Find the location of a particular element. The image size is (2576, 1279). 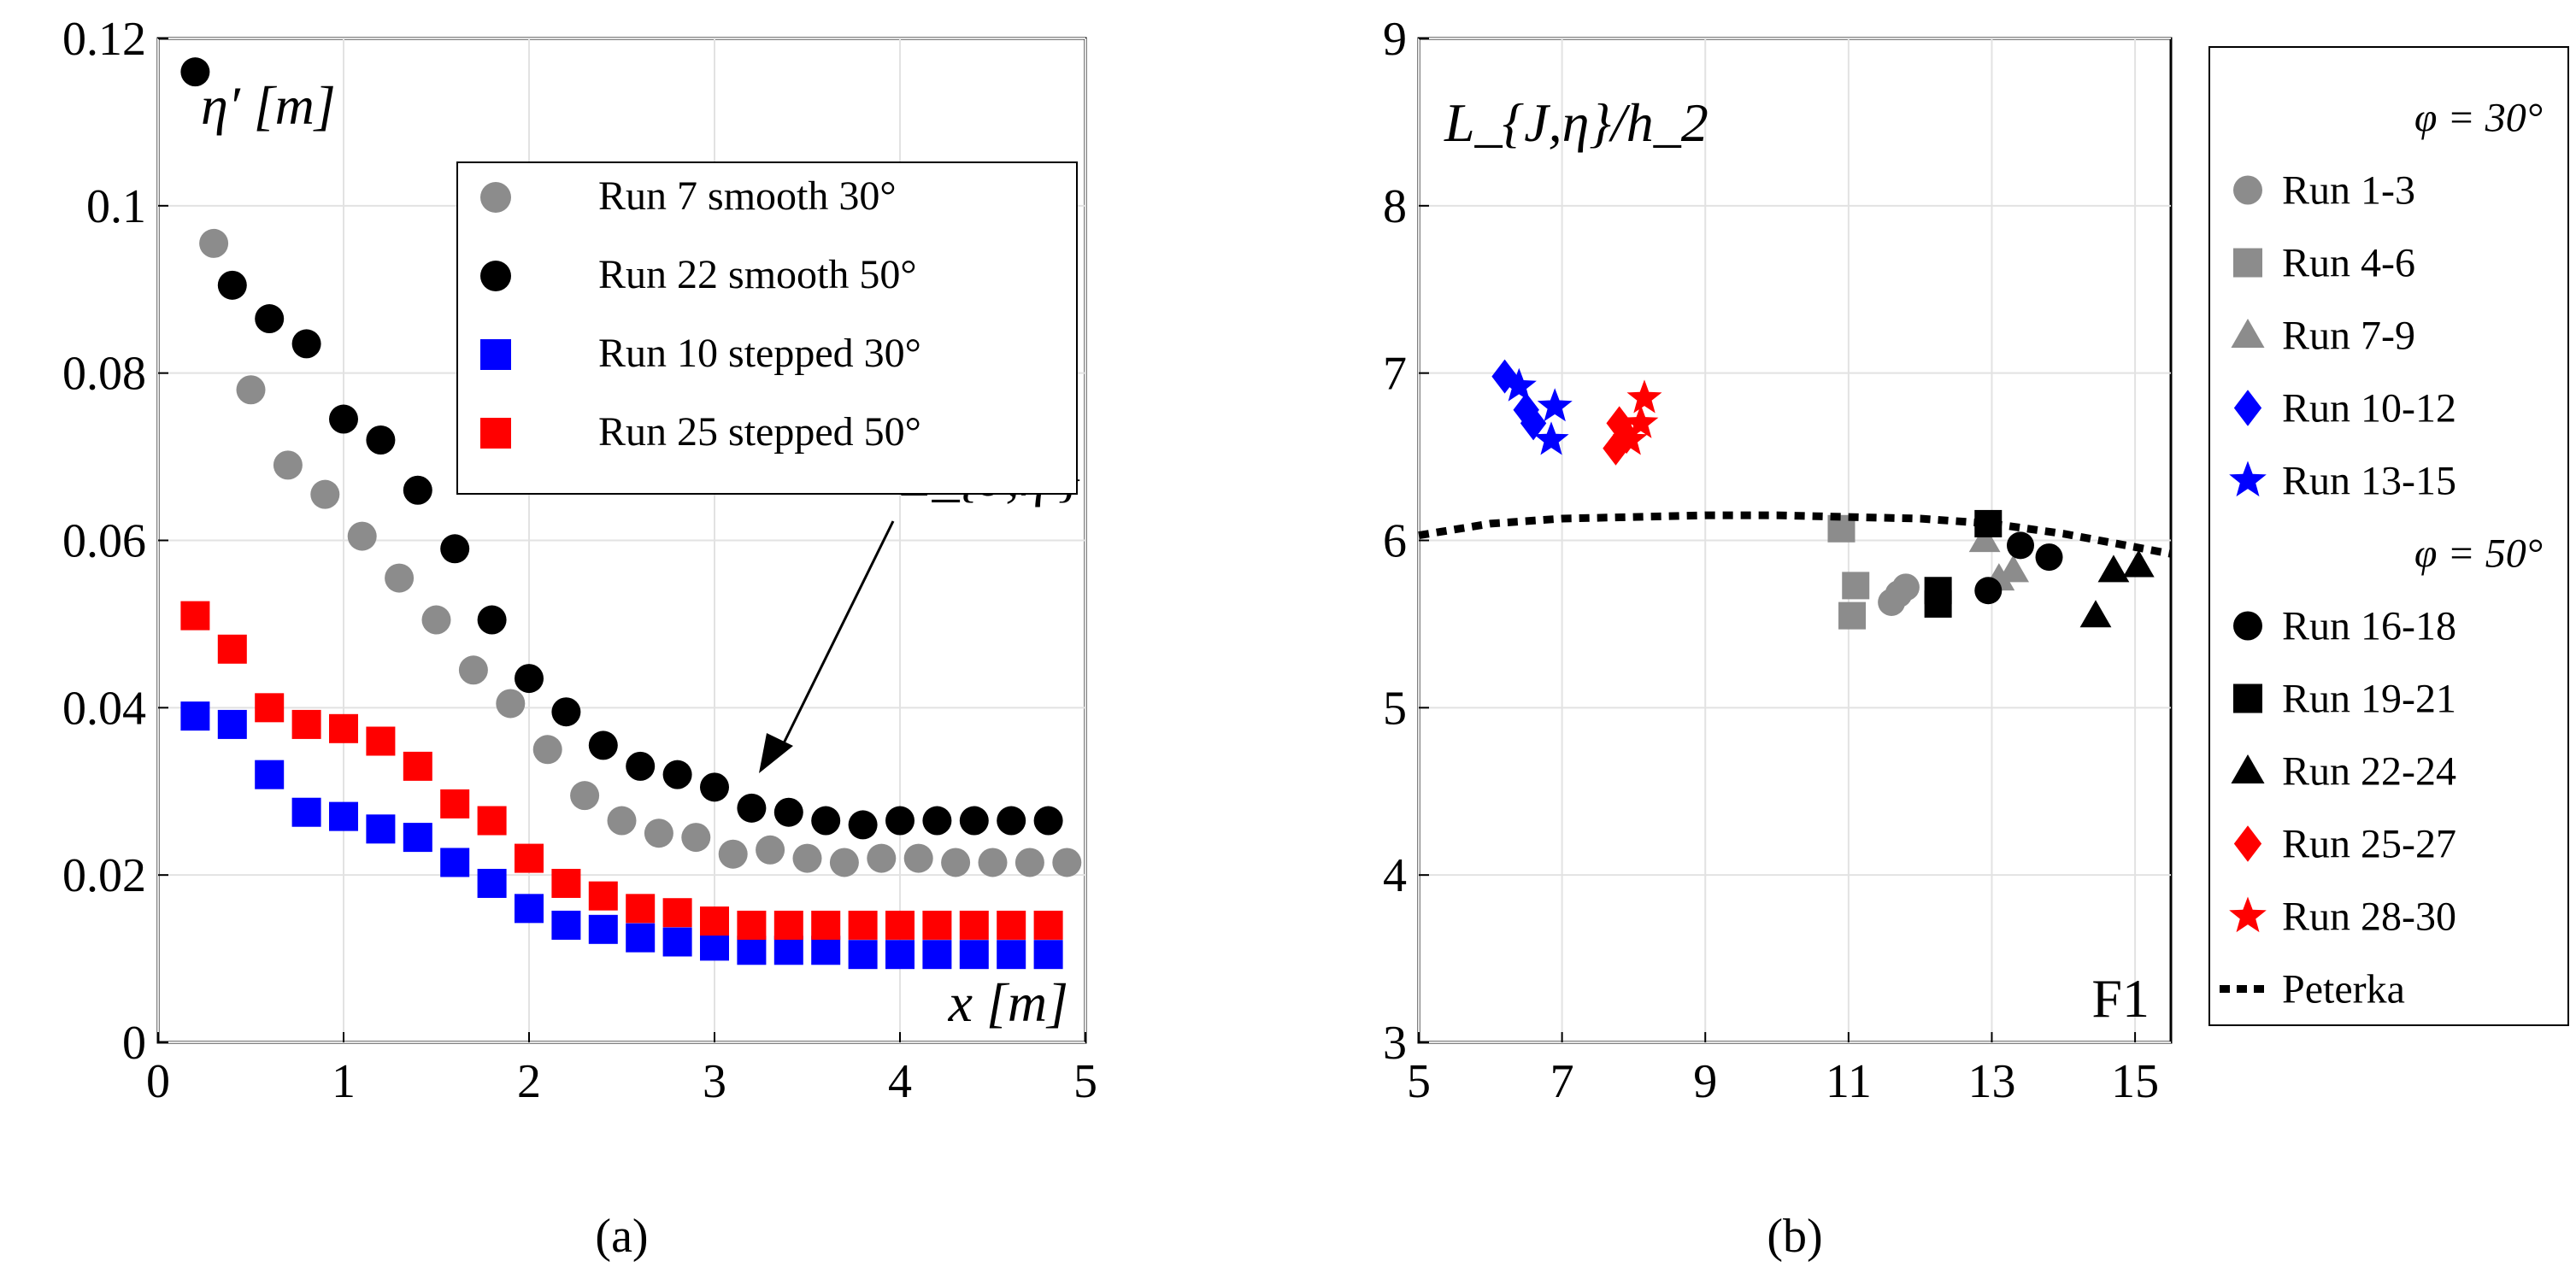

legend-item-run-4-6: Run 4-6 is located at coordinates (2324, 263).